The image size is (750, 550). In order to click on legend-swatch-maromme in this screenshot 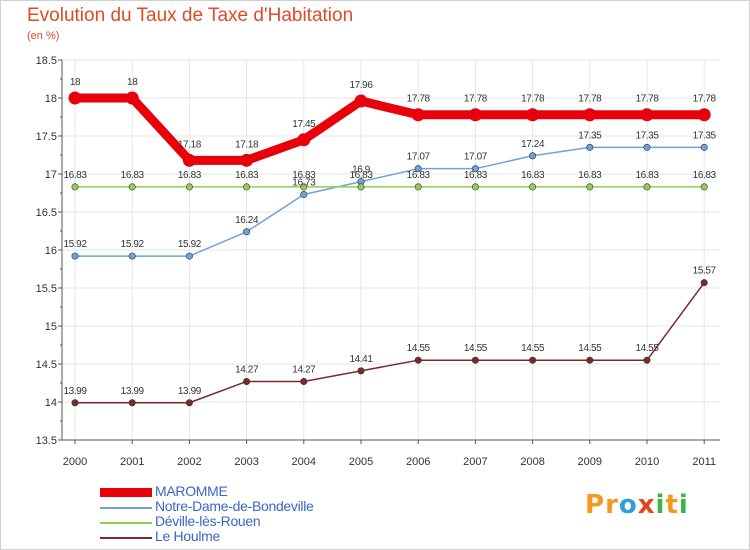, I will do `click(126, 492)`.